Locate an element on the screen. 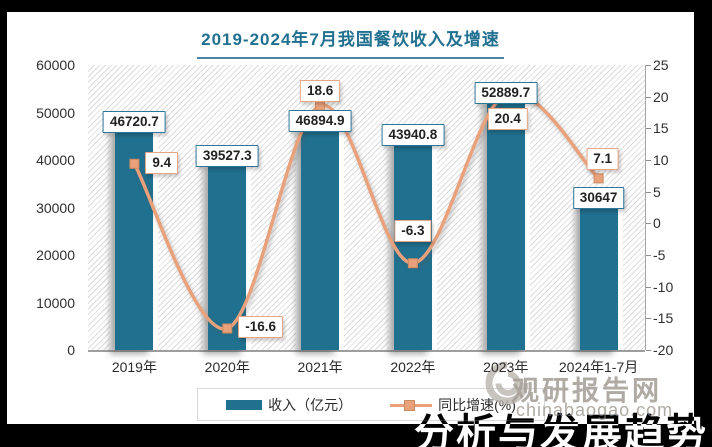  bar-value-label: 43940.8 is located at coordinates (413, 135).